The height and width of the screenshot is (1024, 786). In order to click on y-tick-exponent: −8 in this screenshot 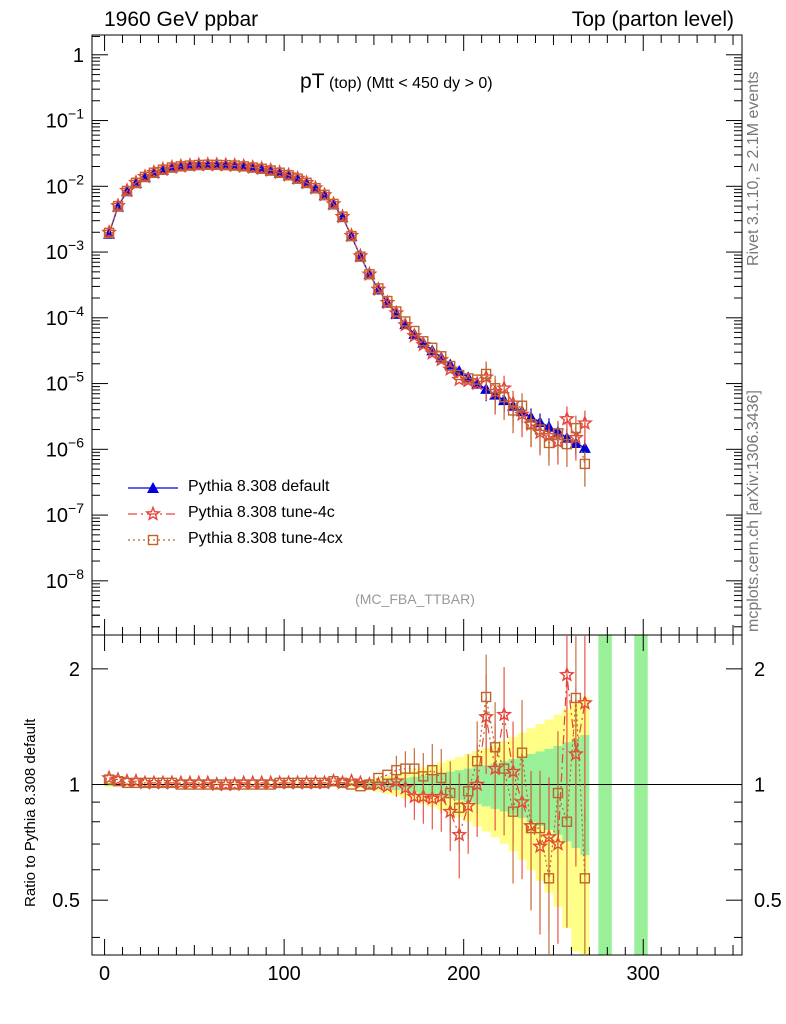, I will do `click(76, 574)`.